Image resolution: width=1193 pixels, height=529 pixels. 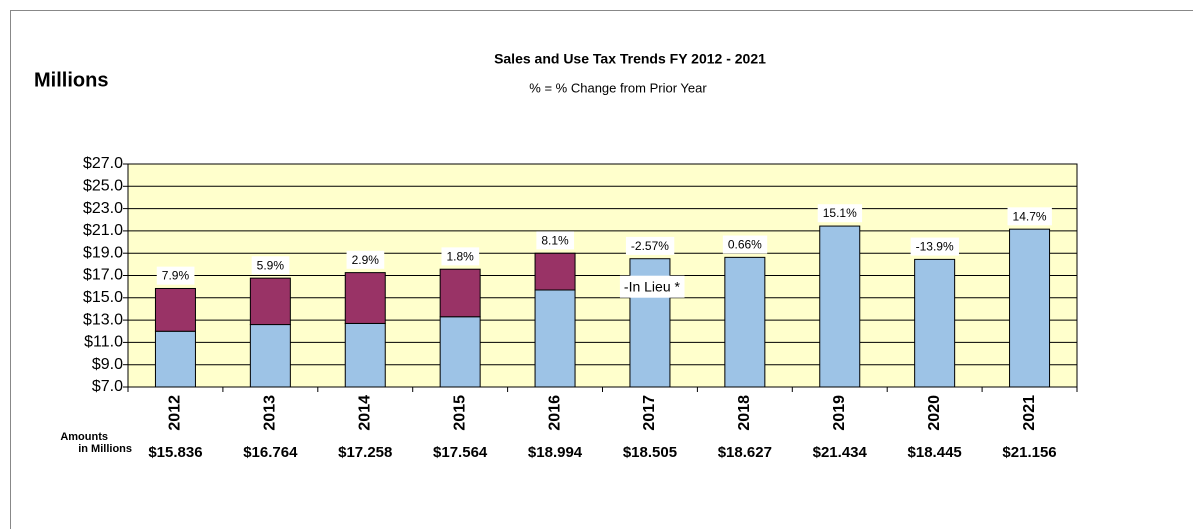 What do you see at coordinates (175, 413) in the screenshot?
I see `x-tick-label: 2012` at bounding box center [175, 413].